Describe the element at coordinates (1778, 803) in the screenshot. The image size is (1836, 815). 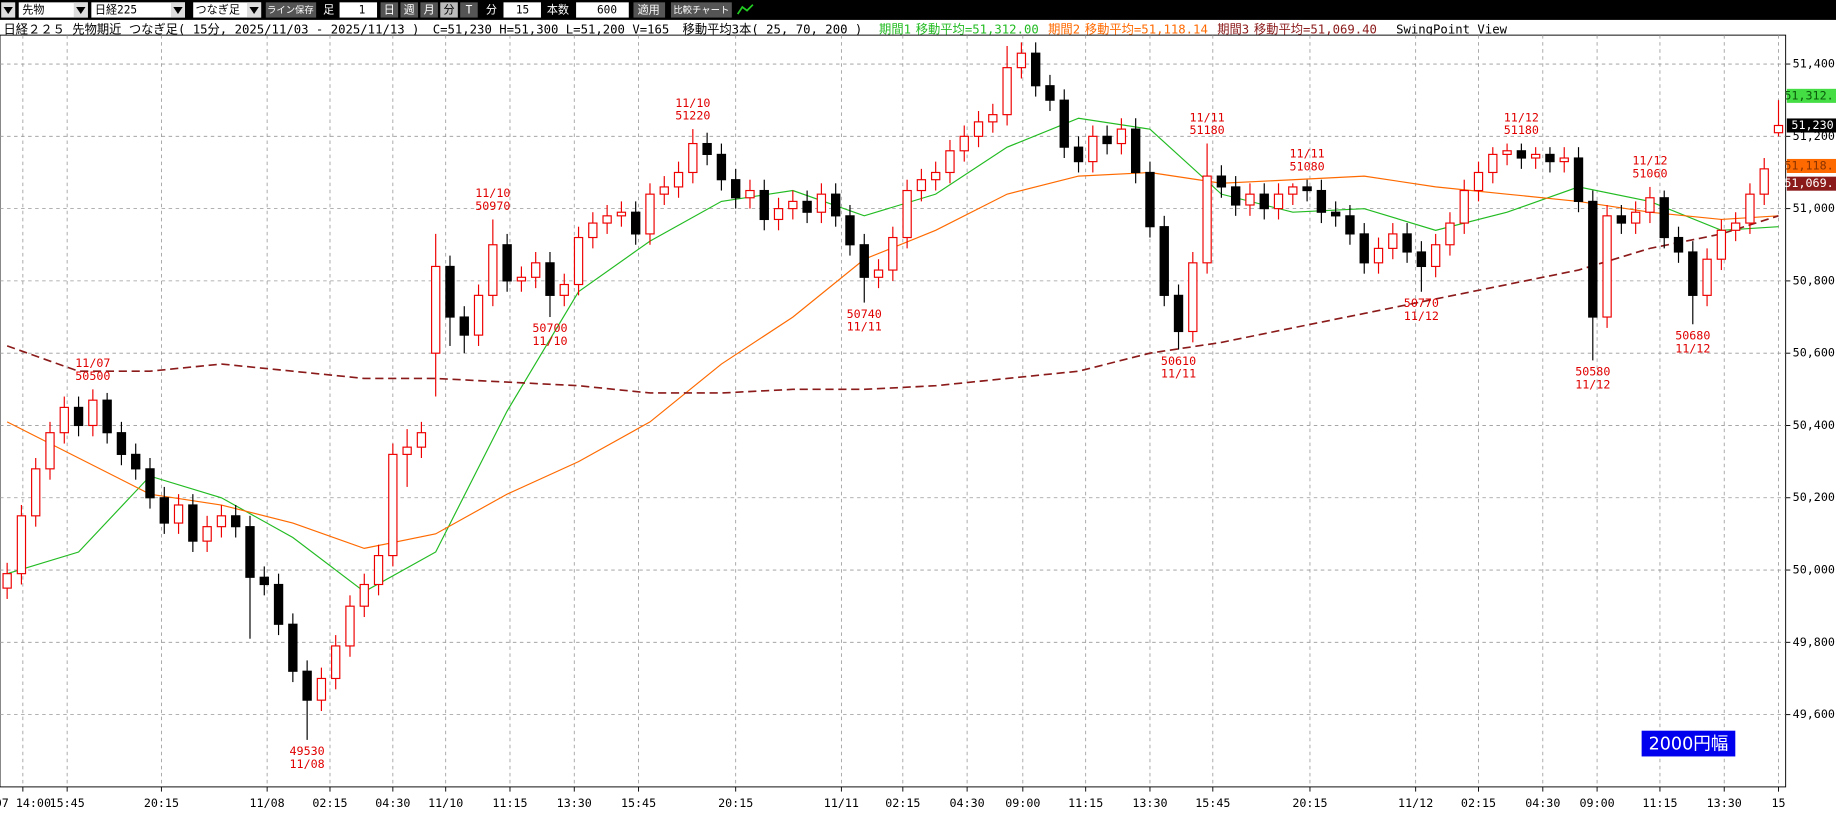
I see `x-tick-label: 15` at that location.